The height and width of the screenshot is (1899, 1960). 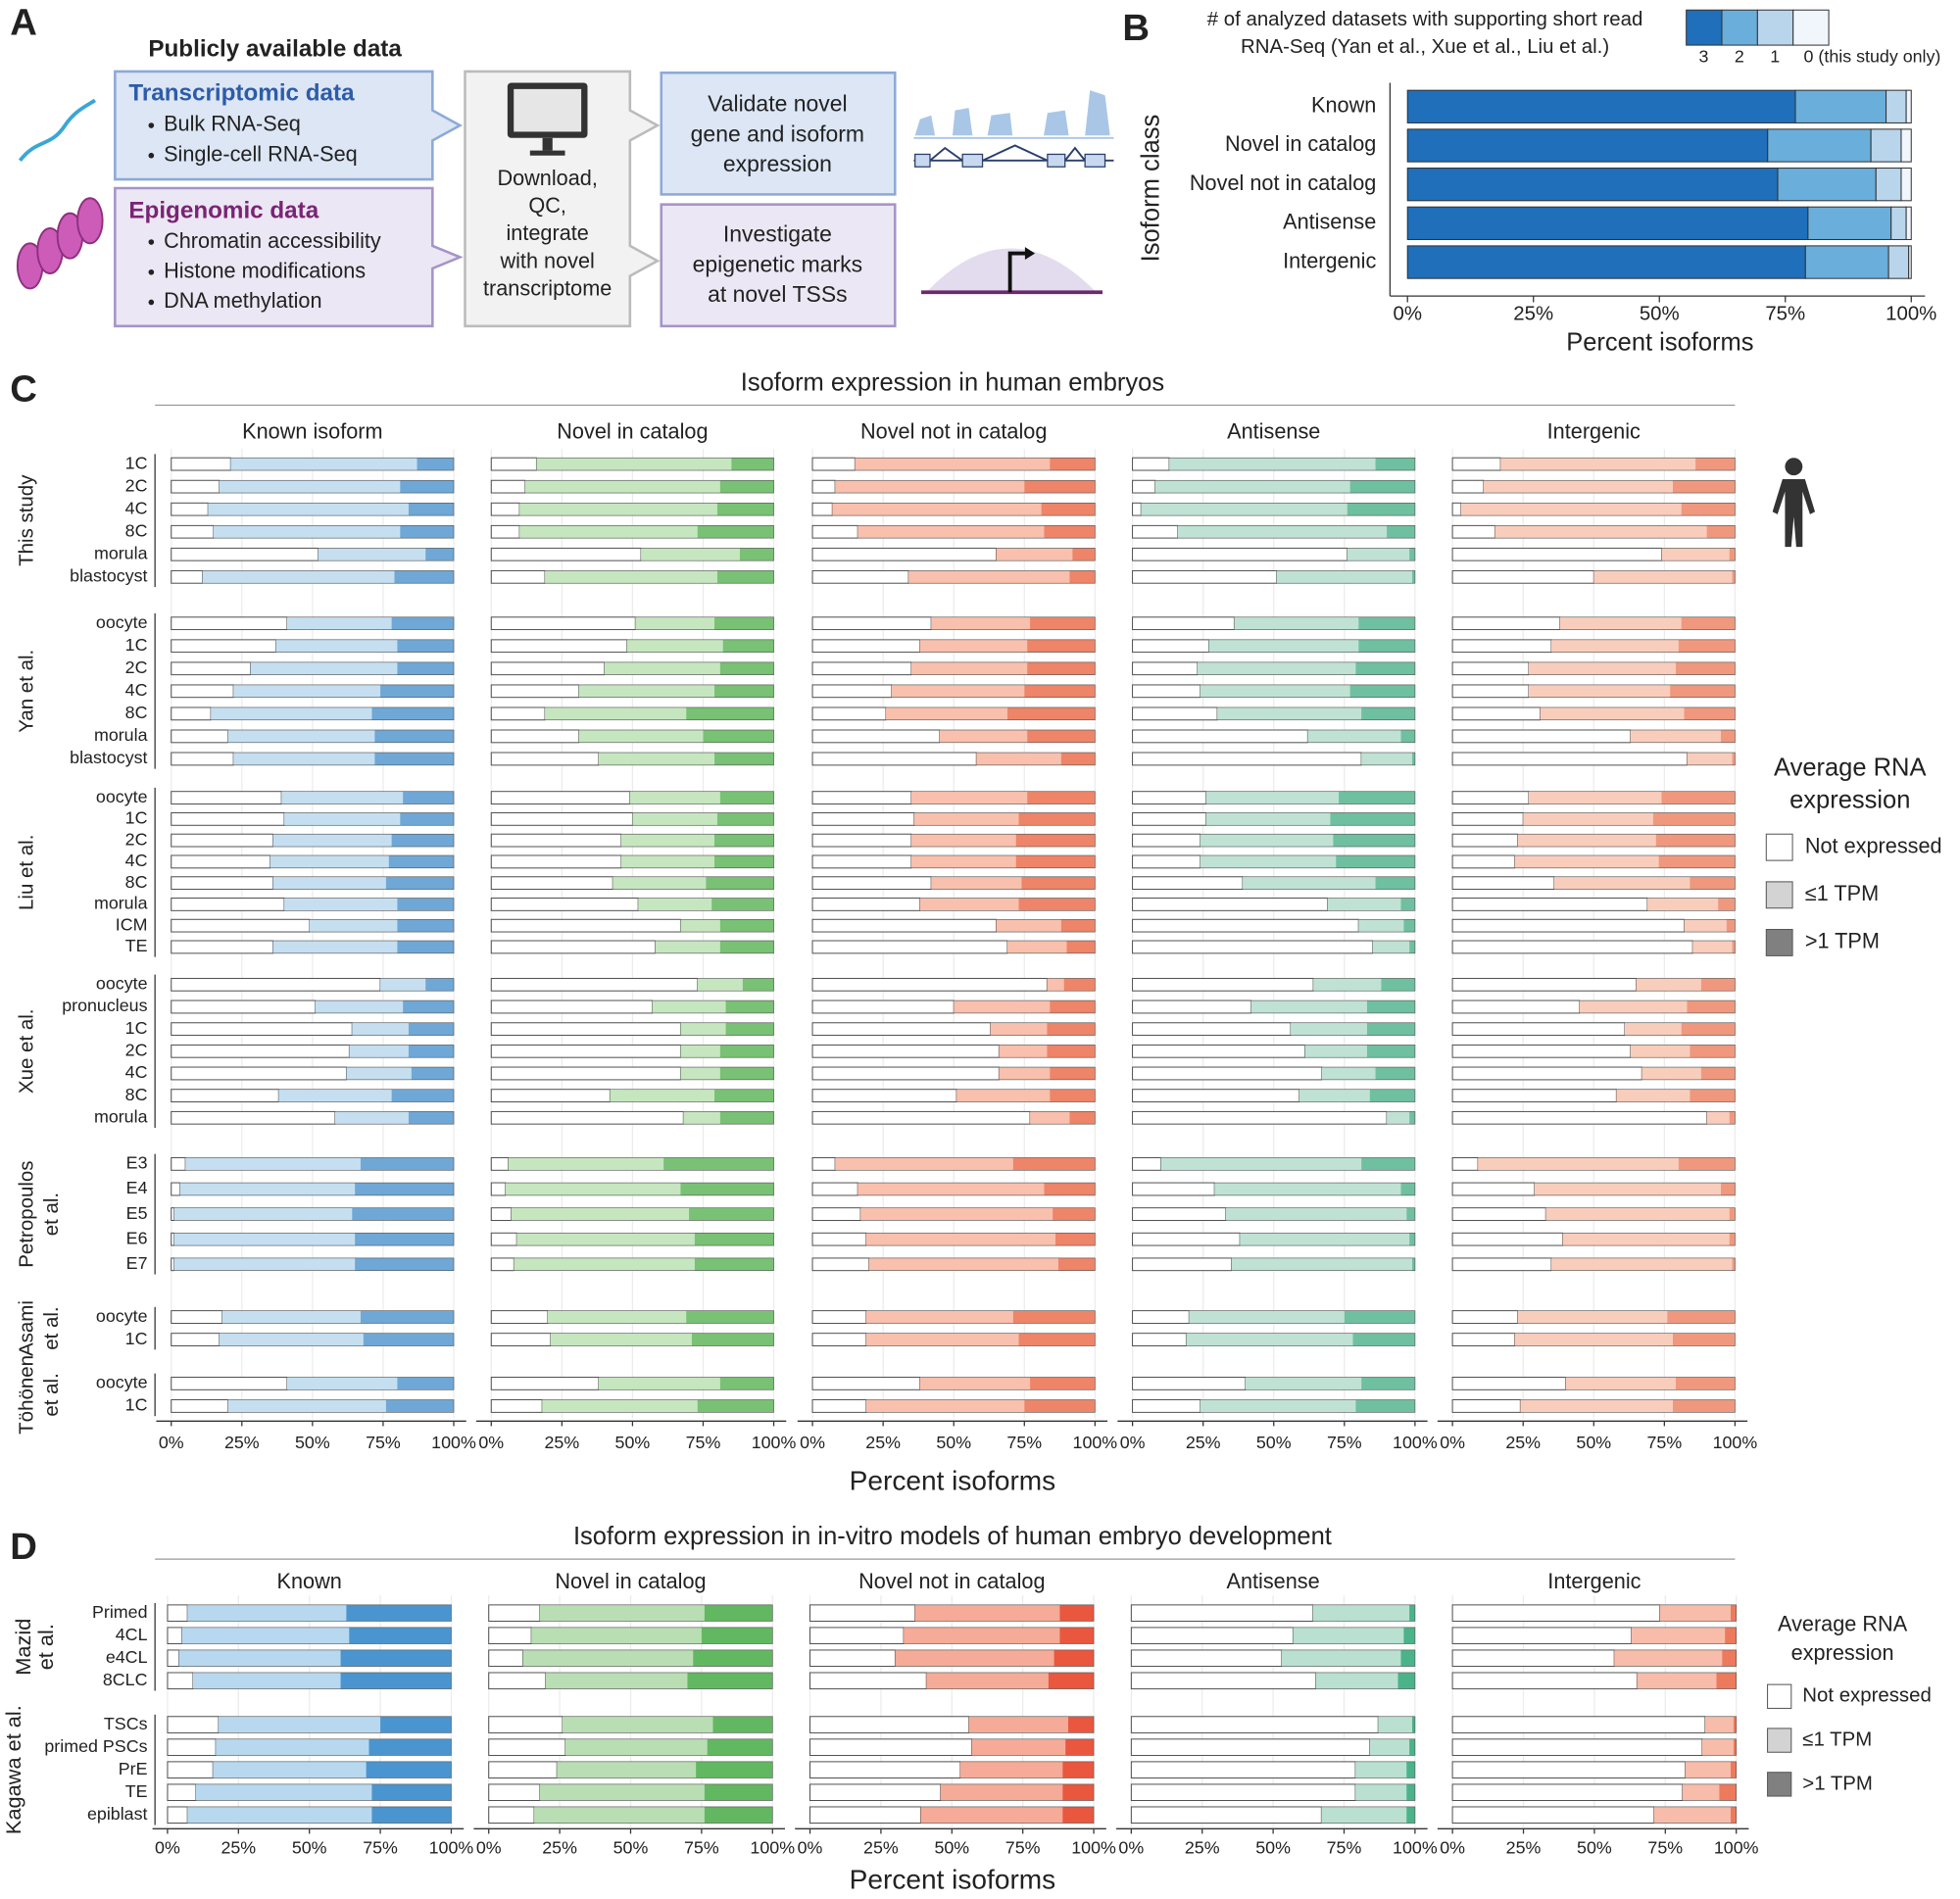 What do you see at coordinates (1837, 1783) in the screenshot?
I see `legend-label: >1 TPM` at bounding box center [1837, 1783].